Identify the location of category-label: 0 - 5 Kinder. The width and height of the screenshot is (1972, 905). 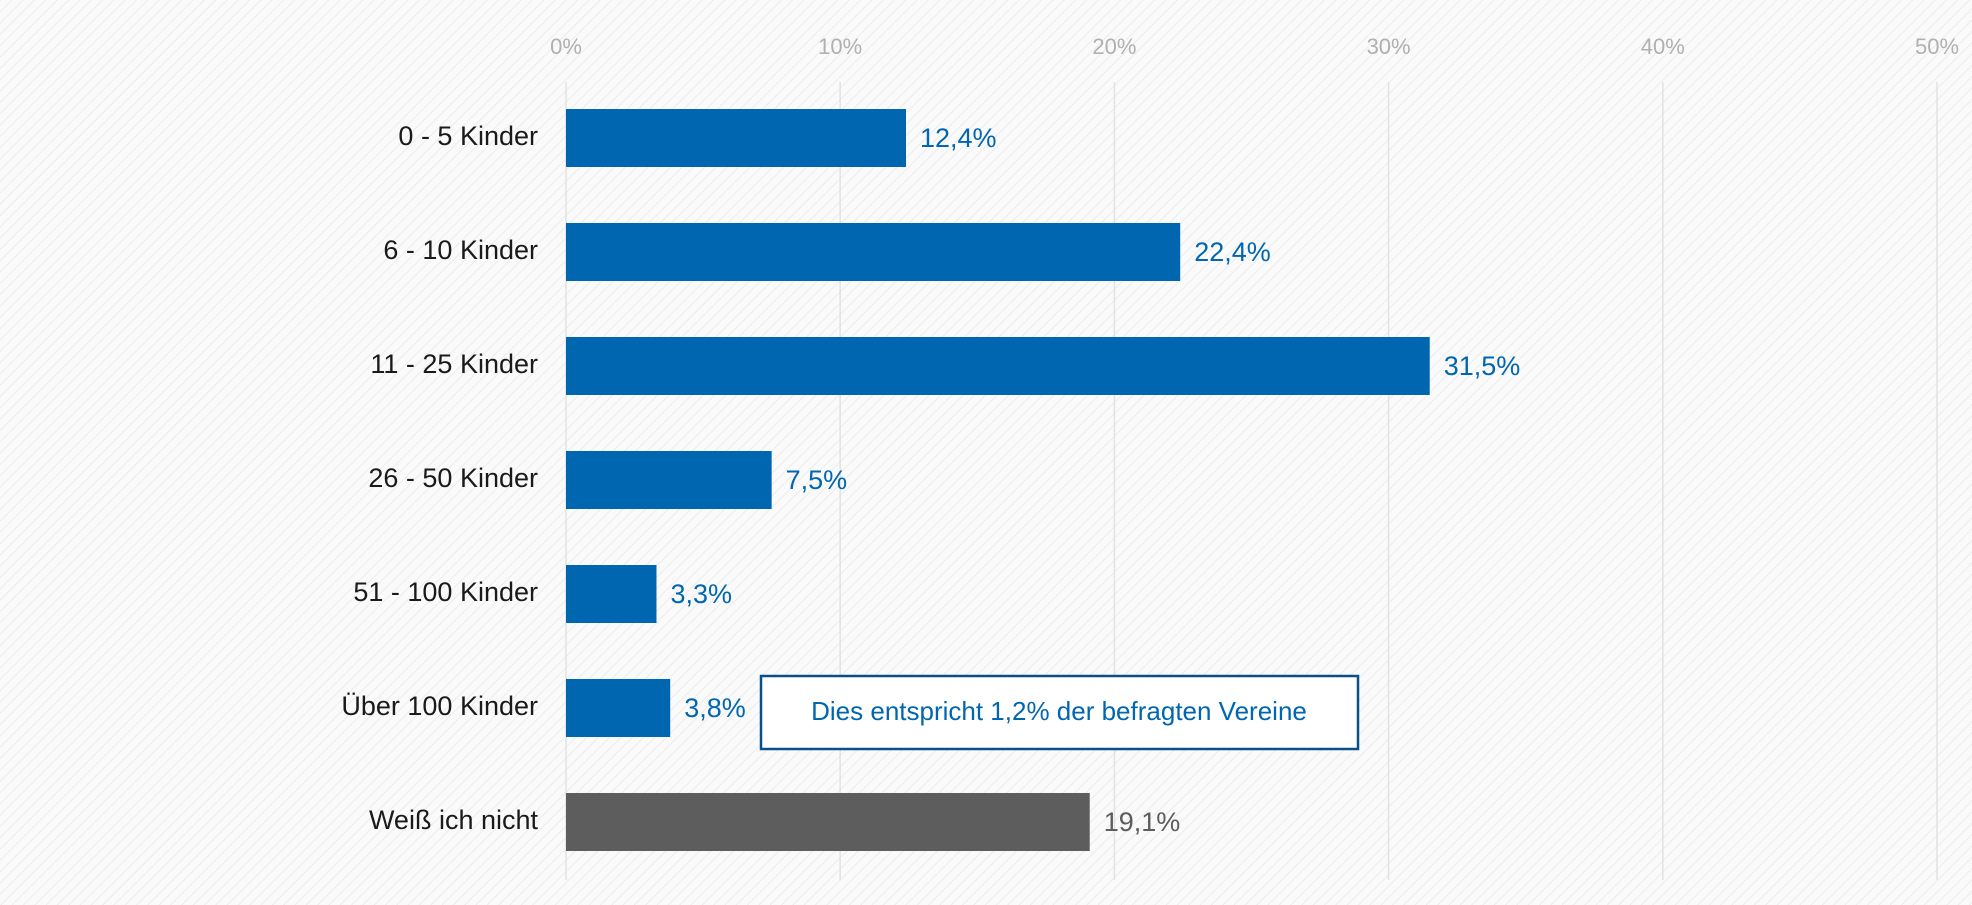
(468, 136).